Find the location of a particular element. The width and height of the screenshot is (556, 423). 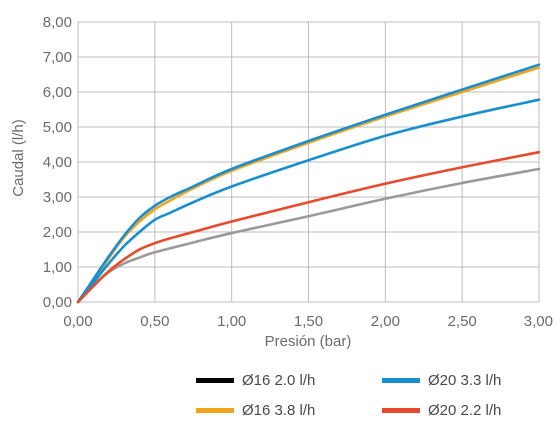

y-axis-title: Caudal (l/h) is located at coordinates (18, 158).